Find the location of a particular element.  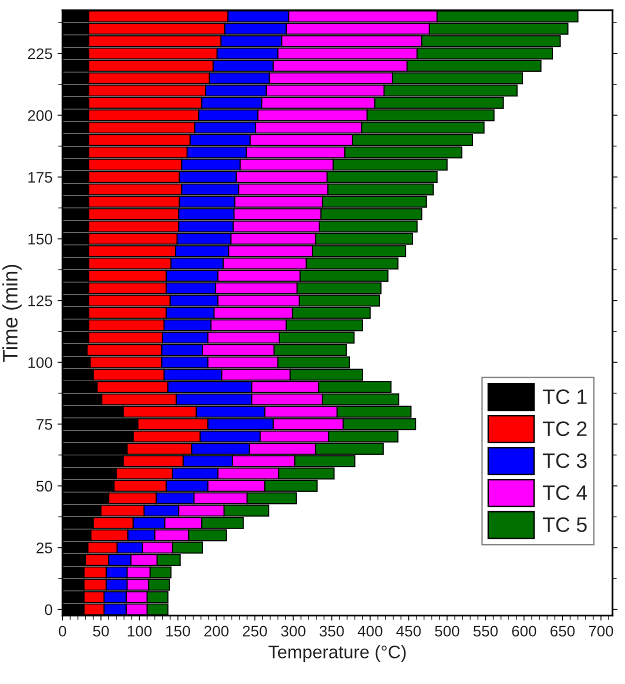

x-tick-label: 300 is located at coordinates (293, 631).